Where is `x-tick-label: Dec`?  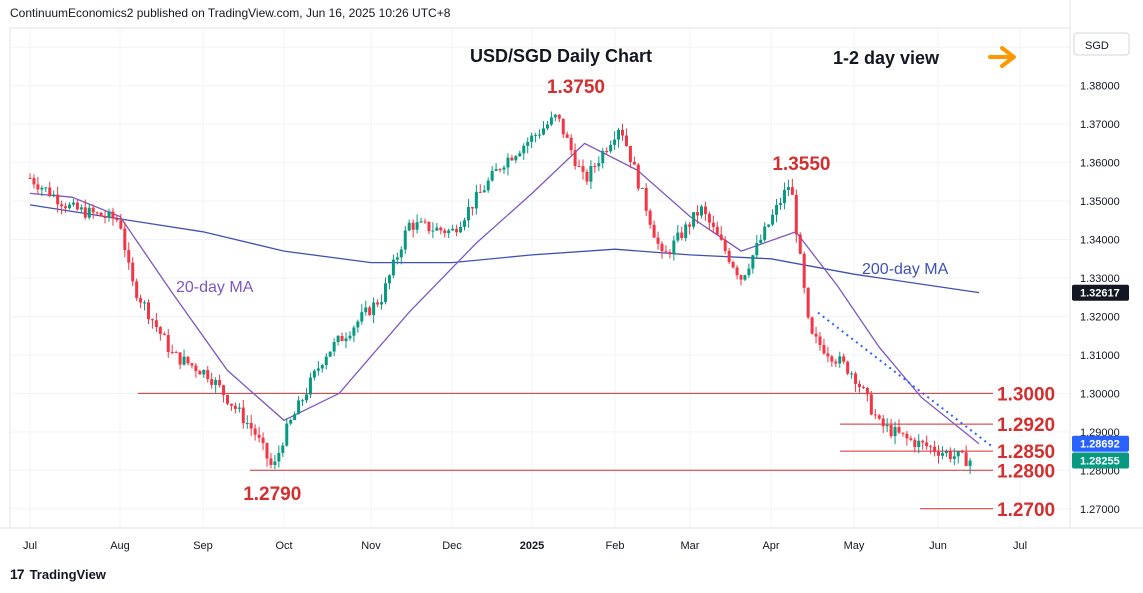
x-tick-label: Dec is located at coordinates (452, 546).